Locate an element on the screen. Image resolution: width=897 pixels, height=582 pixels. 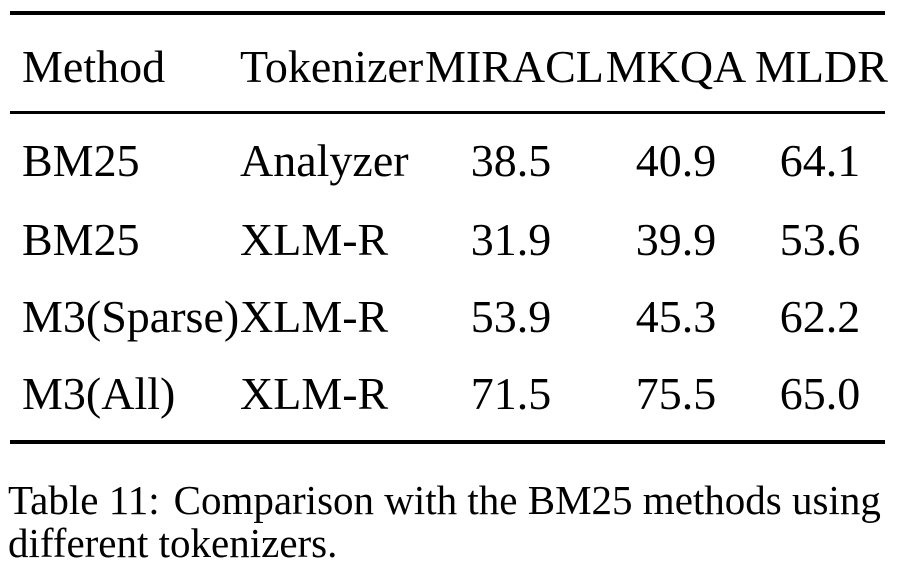
table-header-rule is located at coordinates (447, 112).